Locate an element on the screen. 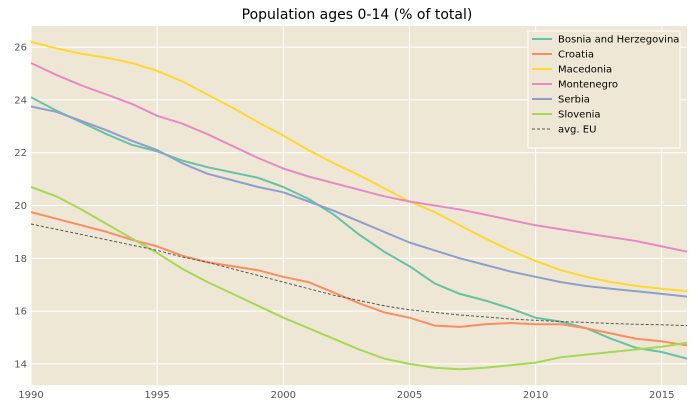  y-tick-label: 16 is located at coordinates (20, 312).